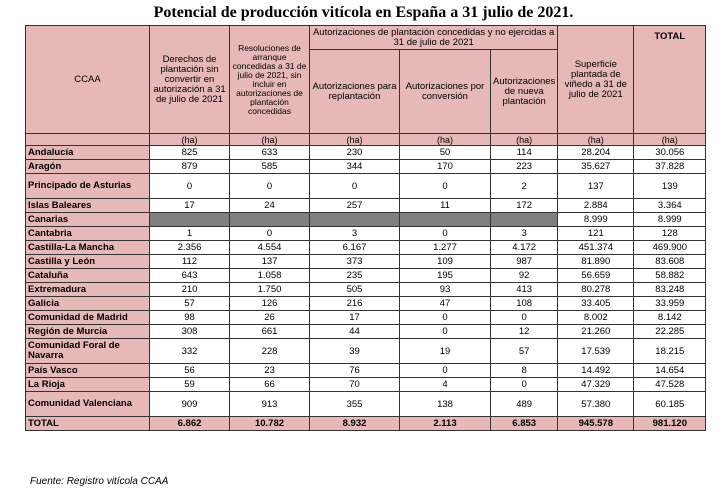  Describe the element at coordinates (670, 186) in the screenshot. I see `value-cell: 139` at that location.